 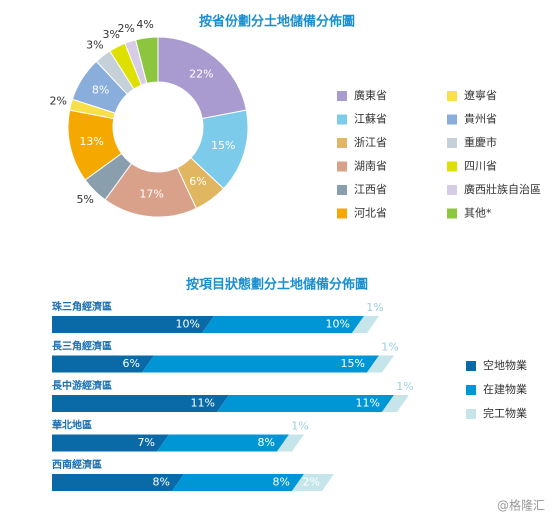 What do you see at coordinates (82, 385) in the screenshot?
I see `category-label: 長中游經濟區` at bounding box center [82, 385].